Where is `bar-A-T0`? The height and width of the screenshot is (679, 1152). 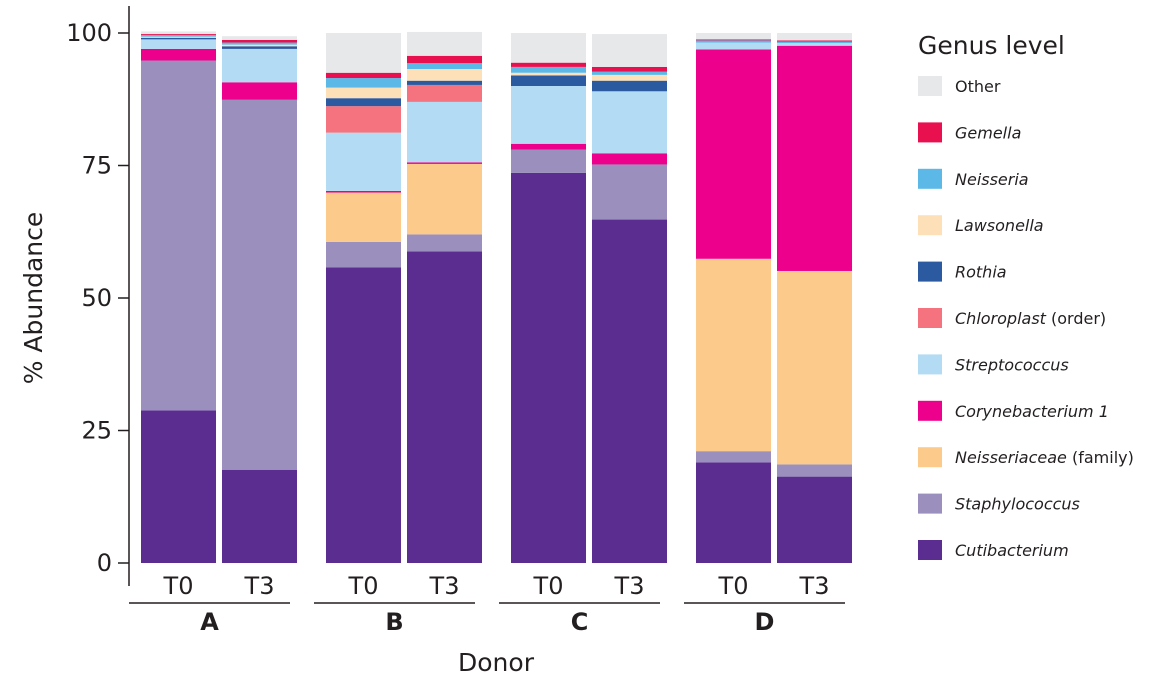 bar-A-T0 is located at coordinates (178, 297).